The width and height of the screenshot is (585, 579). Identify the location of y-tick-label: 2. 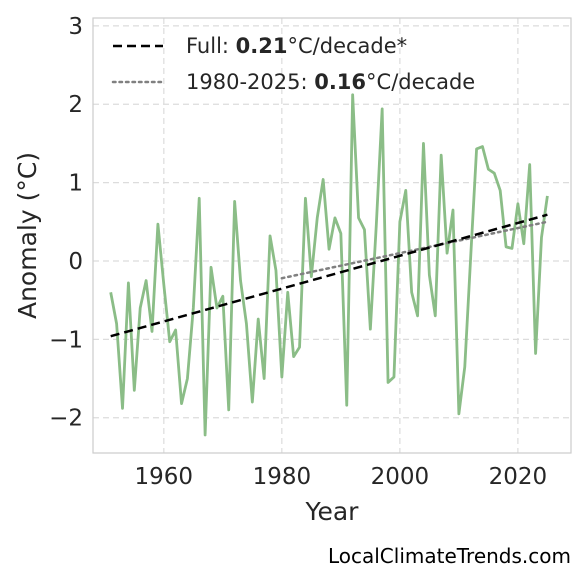
(75, 105).